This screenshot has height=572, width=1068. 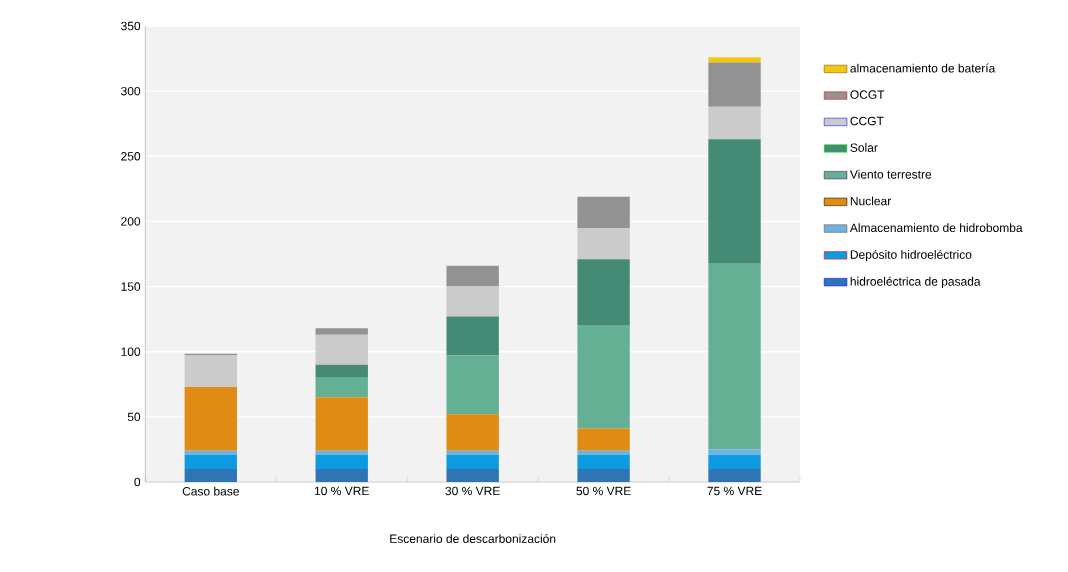 What do you see at coordinates (131, 91) in the screenshot?
I see `y-tick-label: 300` at bounding box center [131, 91].